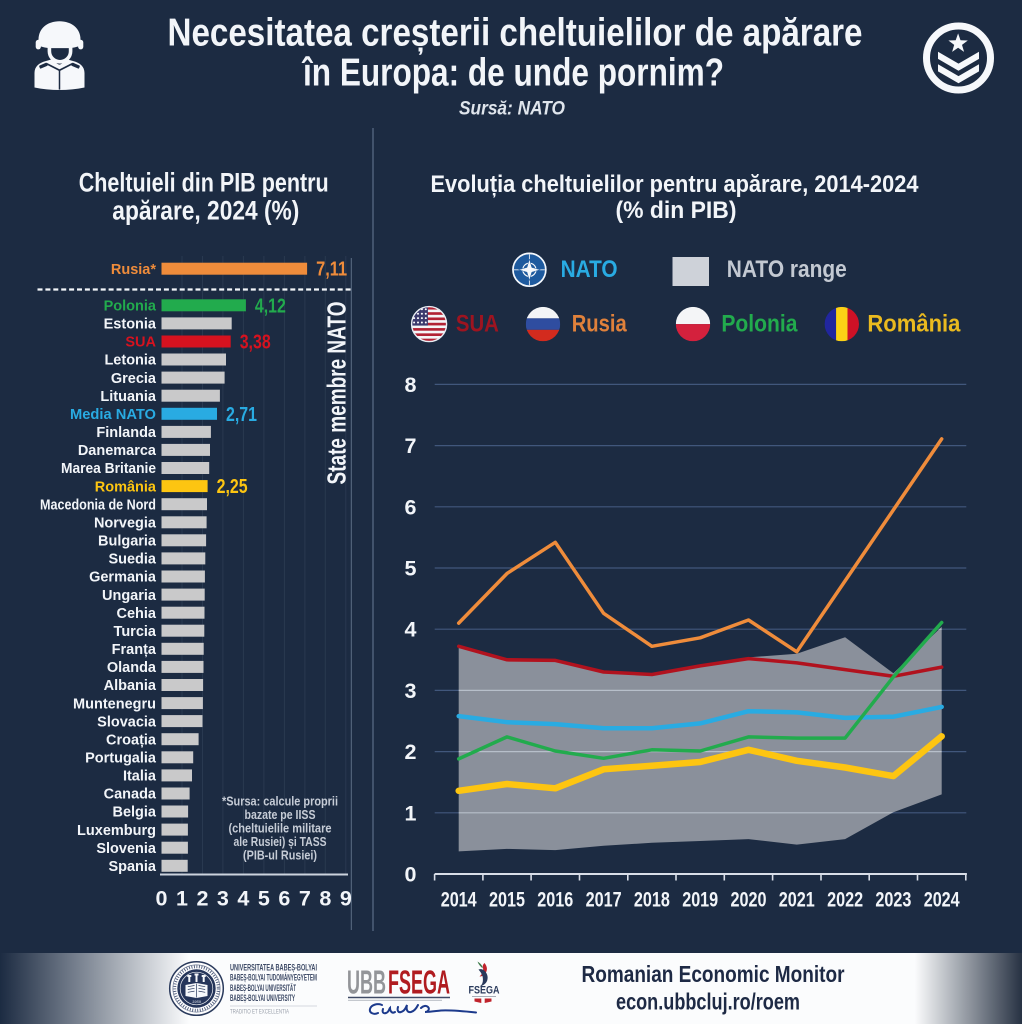  Describe the element at coordinates (117, 451) in the screenshot. I see `svg-text: Danemarca` at that location.